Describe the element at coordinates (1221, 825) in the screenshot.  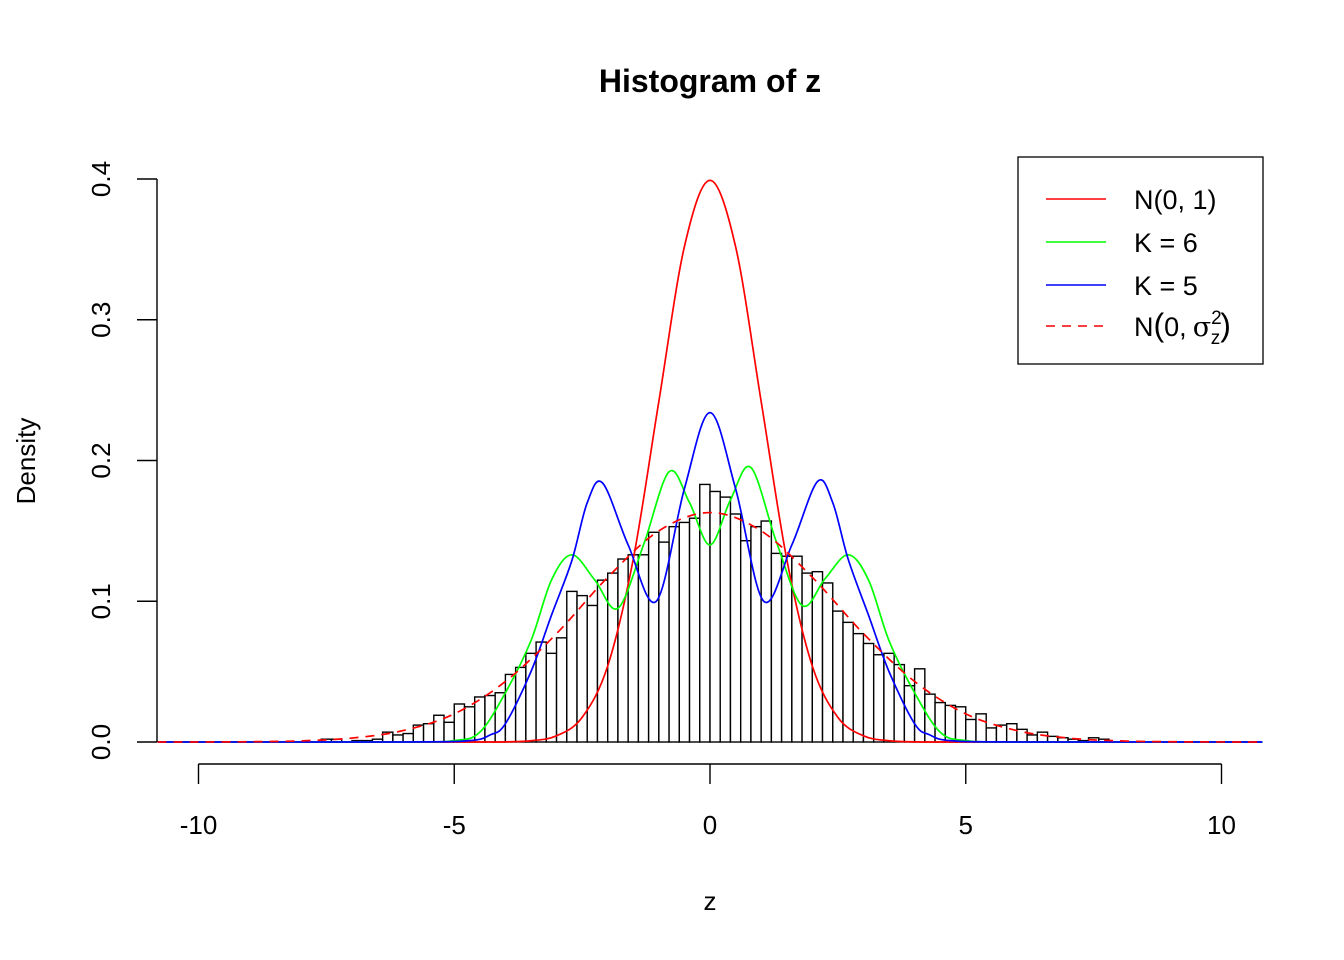
I see `x-tick-label: 10` at that location.